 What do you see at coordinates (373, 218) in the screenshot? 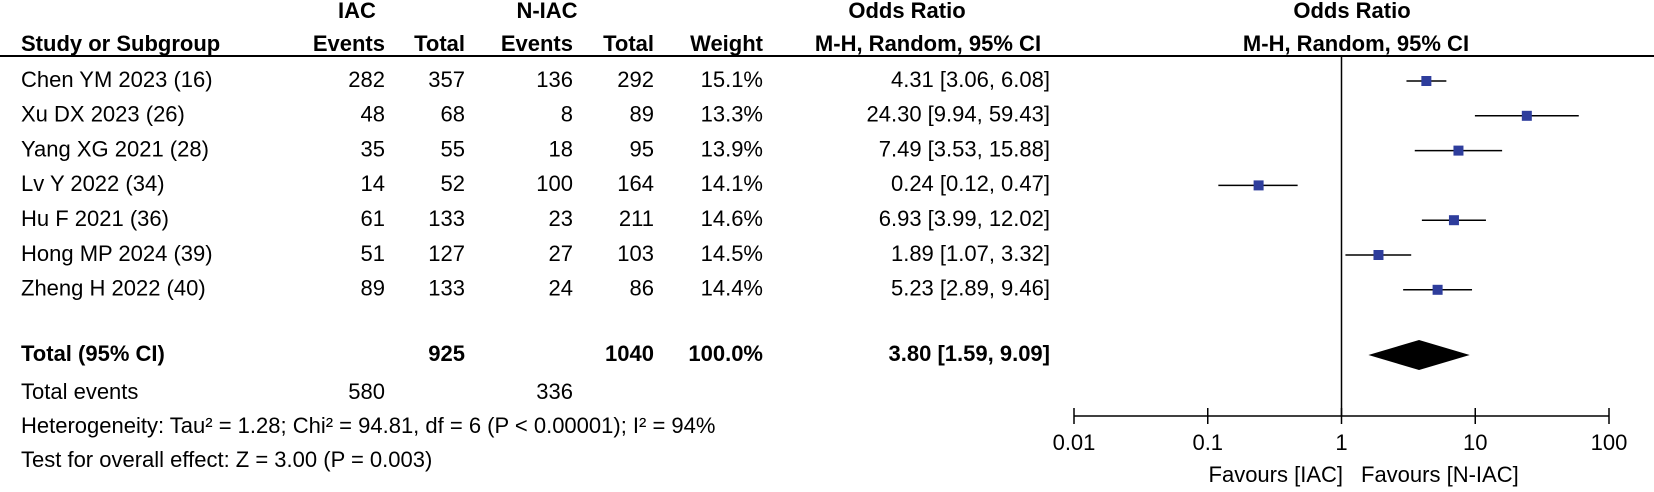
I see `cell: 61` at bounding box center [373, 218].